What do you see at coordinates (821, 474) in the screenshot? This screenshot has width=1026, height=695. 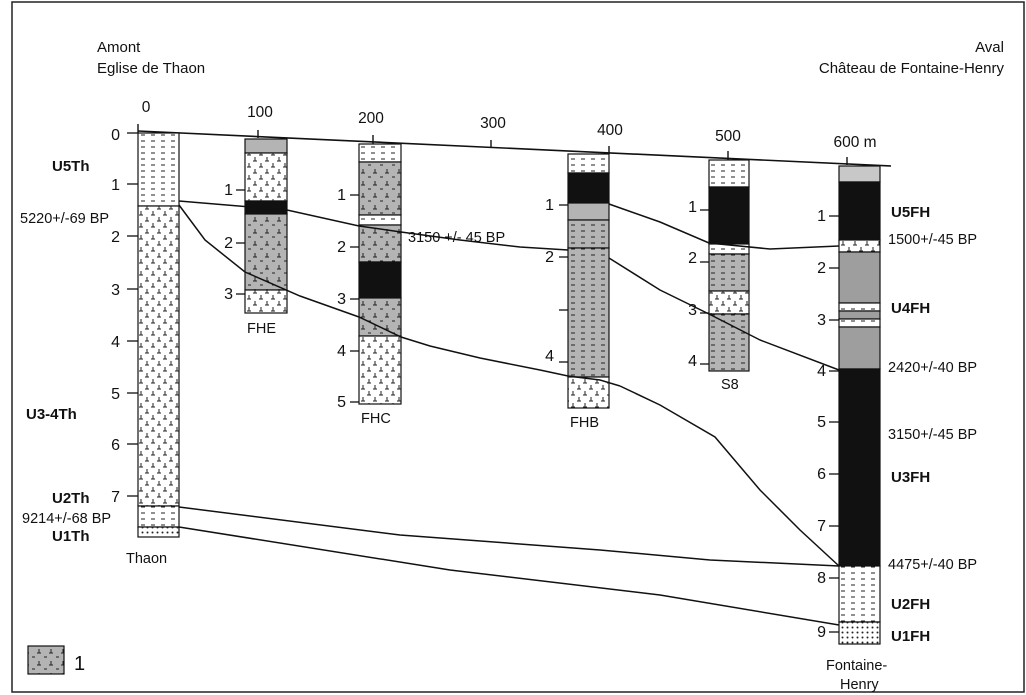 I see `fontaine-depth-6: 6` at bounding box center [821, 474].